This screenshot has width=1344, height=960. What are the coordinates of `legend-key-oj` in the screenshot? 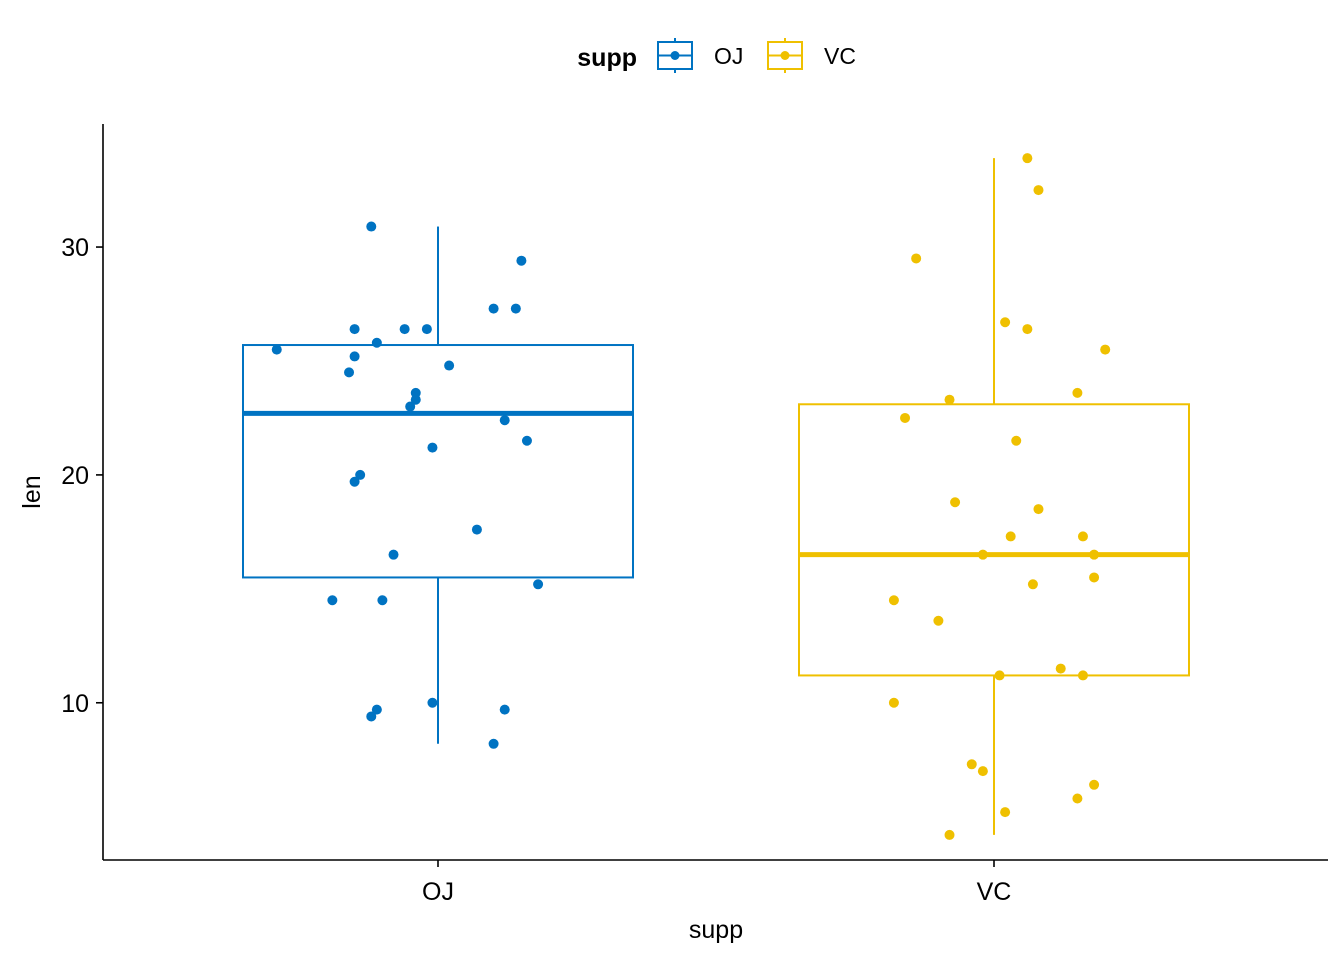 It's located at (675, 55).